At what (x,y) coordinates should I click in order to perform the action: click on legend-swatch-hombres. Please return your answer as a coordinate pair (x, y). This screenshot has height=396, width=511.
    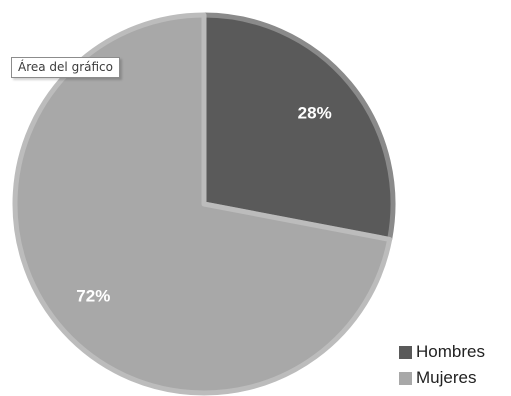
    Looking at the image, I should click on (405, 352).